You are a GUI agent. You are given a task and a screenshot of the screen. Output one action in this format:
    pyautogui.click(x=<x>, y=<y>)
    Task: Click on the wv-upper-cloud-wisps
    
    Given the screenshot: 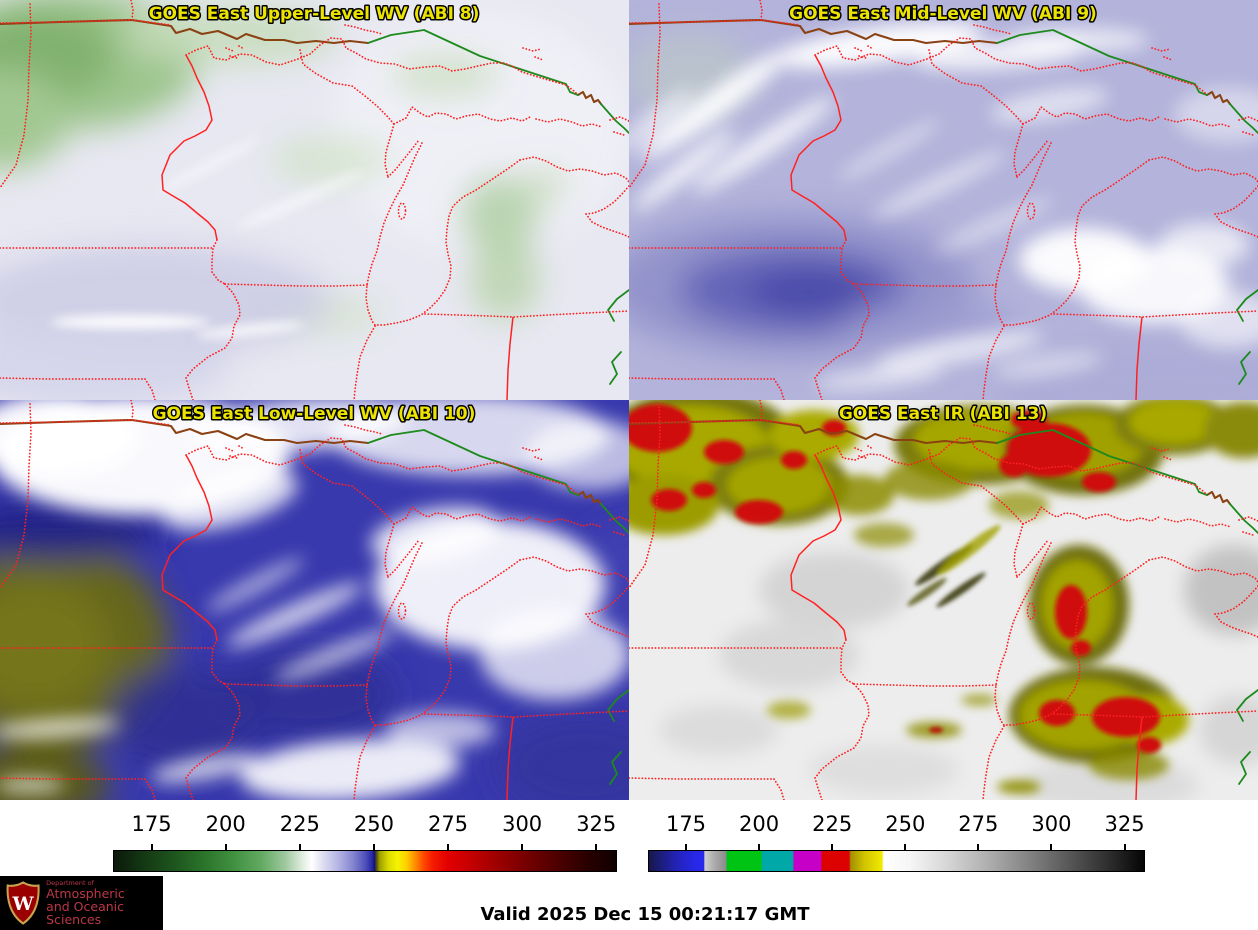 What is the action you would take?
    pyautogui.click(x=207, y=237)
    